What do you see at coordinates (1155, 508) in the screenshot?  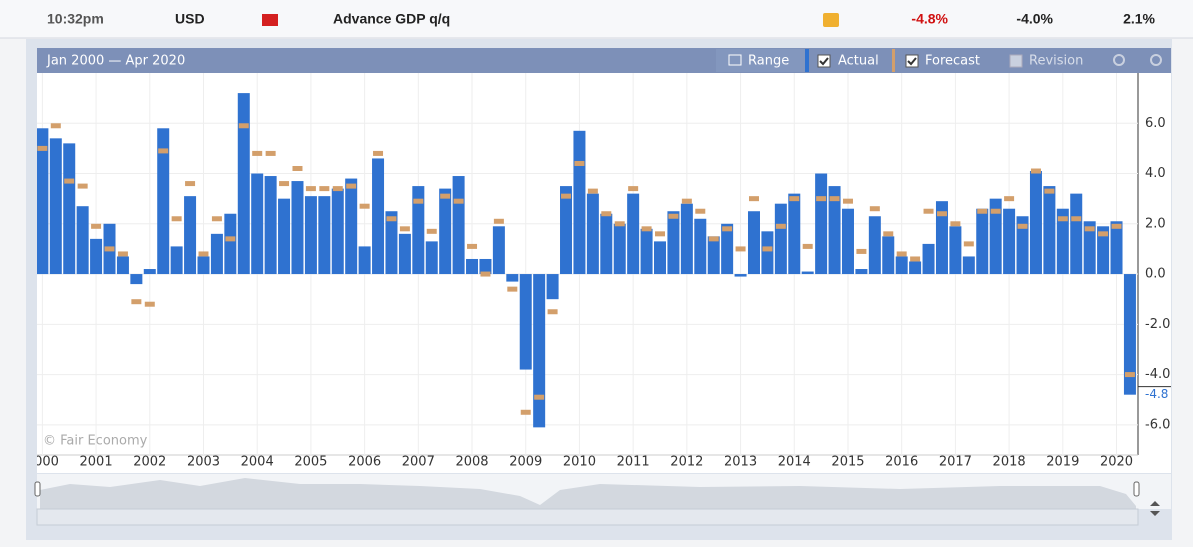 I see `scroll-arrows` at bounding box center [1155, 508].